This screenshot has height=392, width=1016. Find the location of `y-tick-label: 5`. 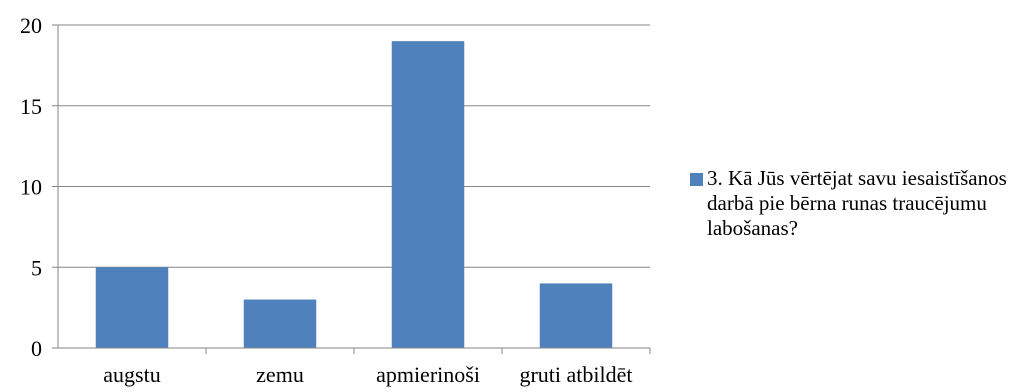

y-tick-label: 5 is located at coordinates (36, 267).